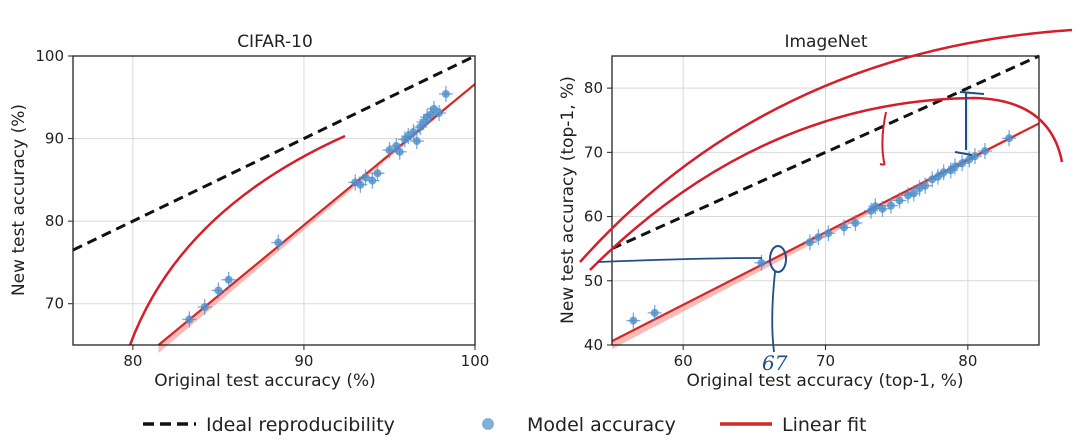  What do you see at coordinates (568, 200) in the screenshot?
I see `imagenet-y-axis-label: New test accuracy (top-1, %)` at bounding box center [568, 200].